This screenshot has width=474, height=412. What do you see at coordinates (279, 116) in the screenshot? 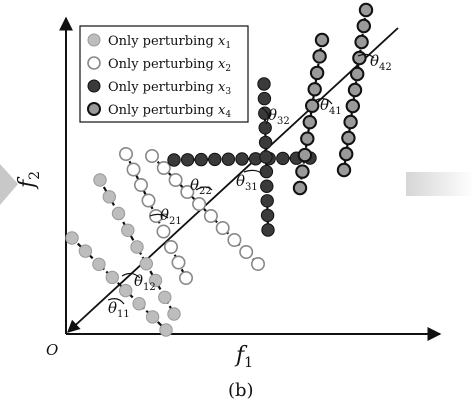
I see `angle-label-32: θ32` at bounding box center [279, 116].